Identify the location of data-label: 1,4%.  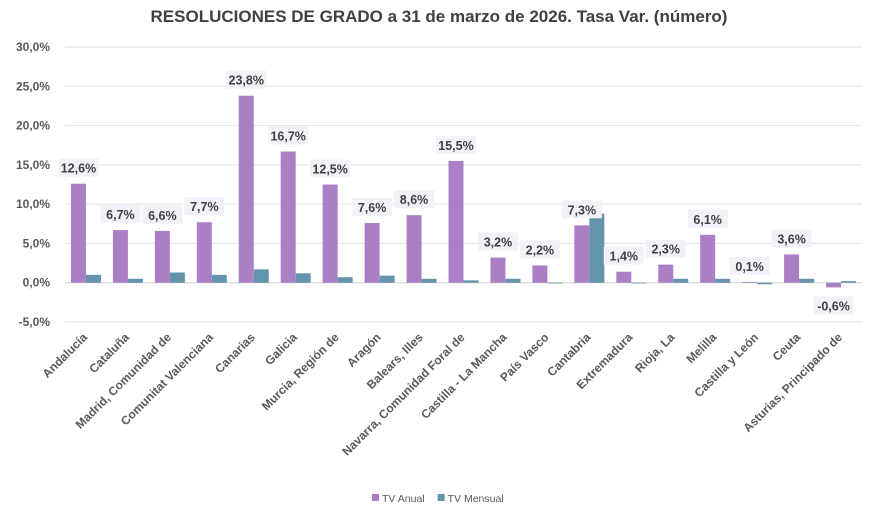
(624, 257).